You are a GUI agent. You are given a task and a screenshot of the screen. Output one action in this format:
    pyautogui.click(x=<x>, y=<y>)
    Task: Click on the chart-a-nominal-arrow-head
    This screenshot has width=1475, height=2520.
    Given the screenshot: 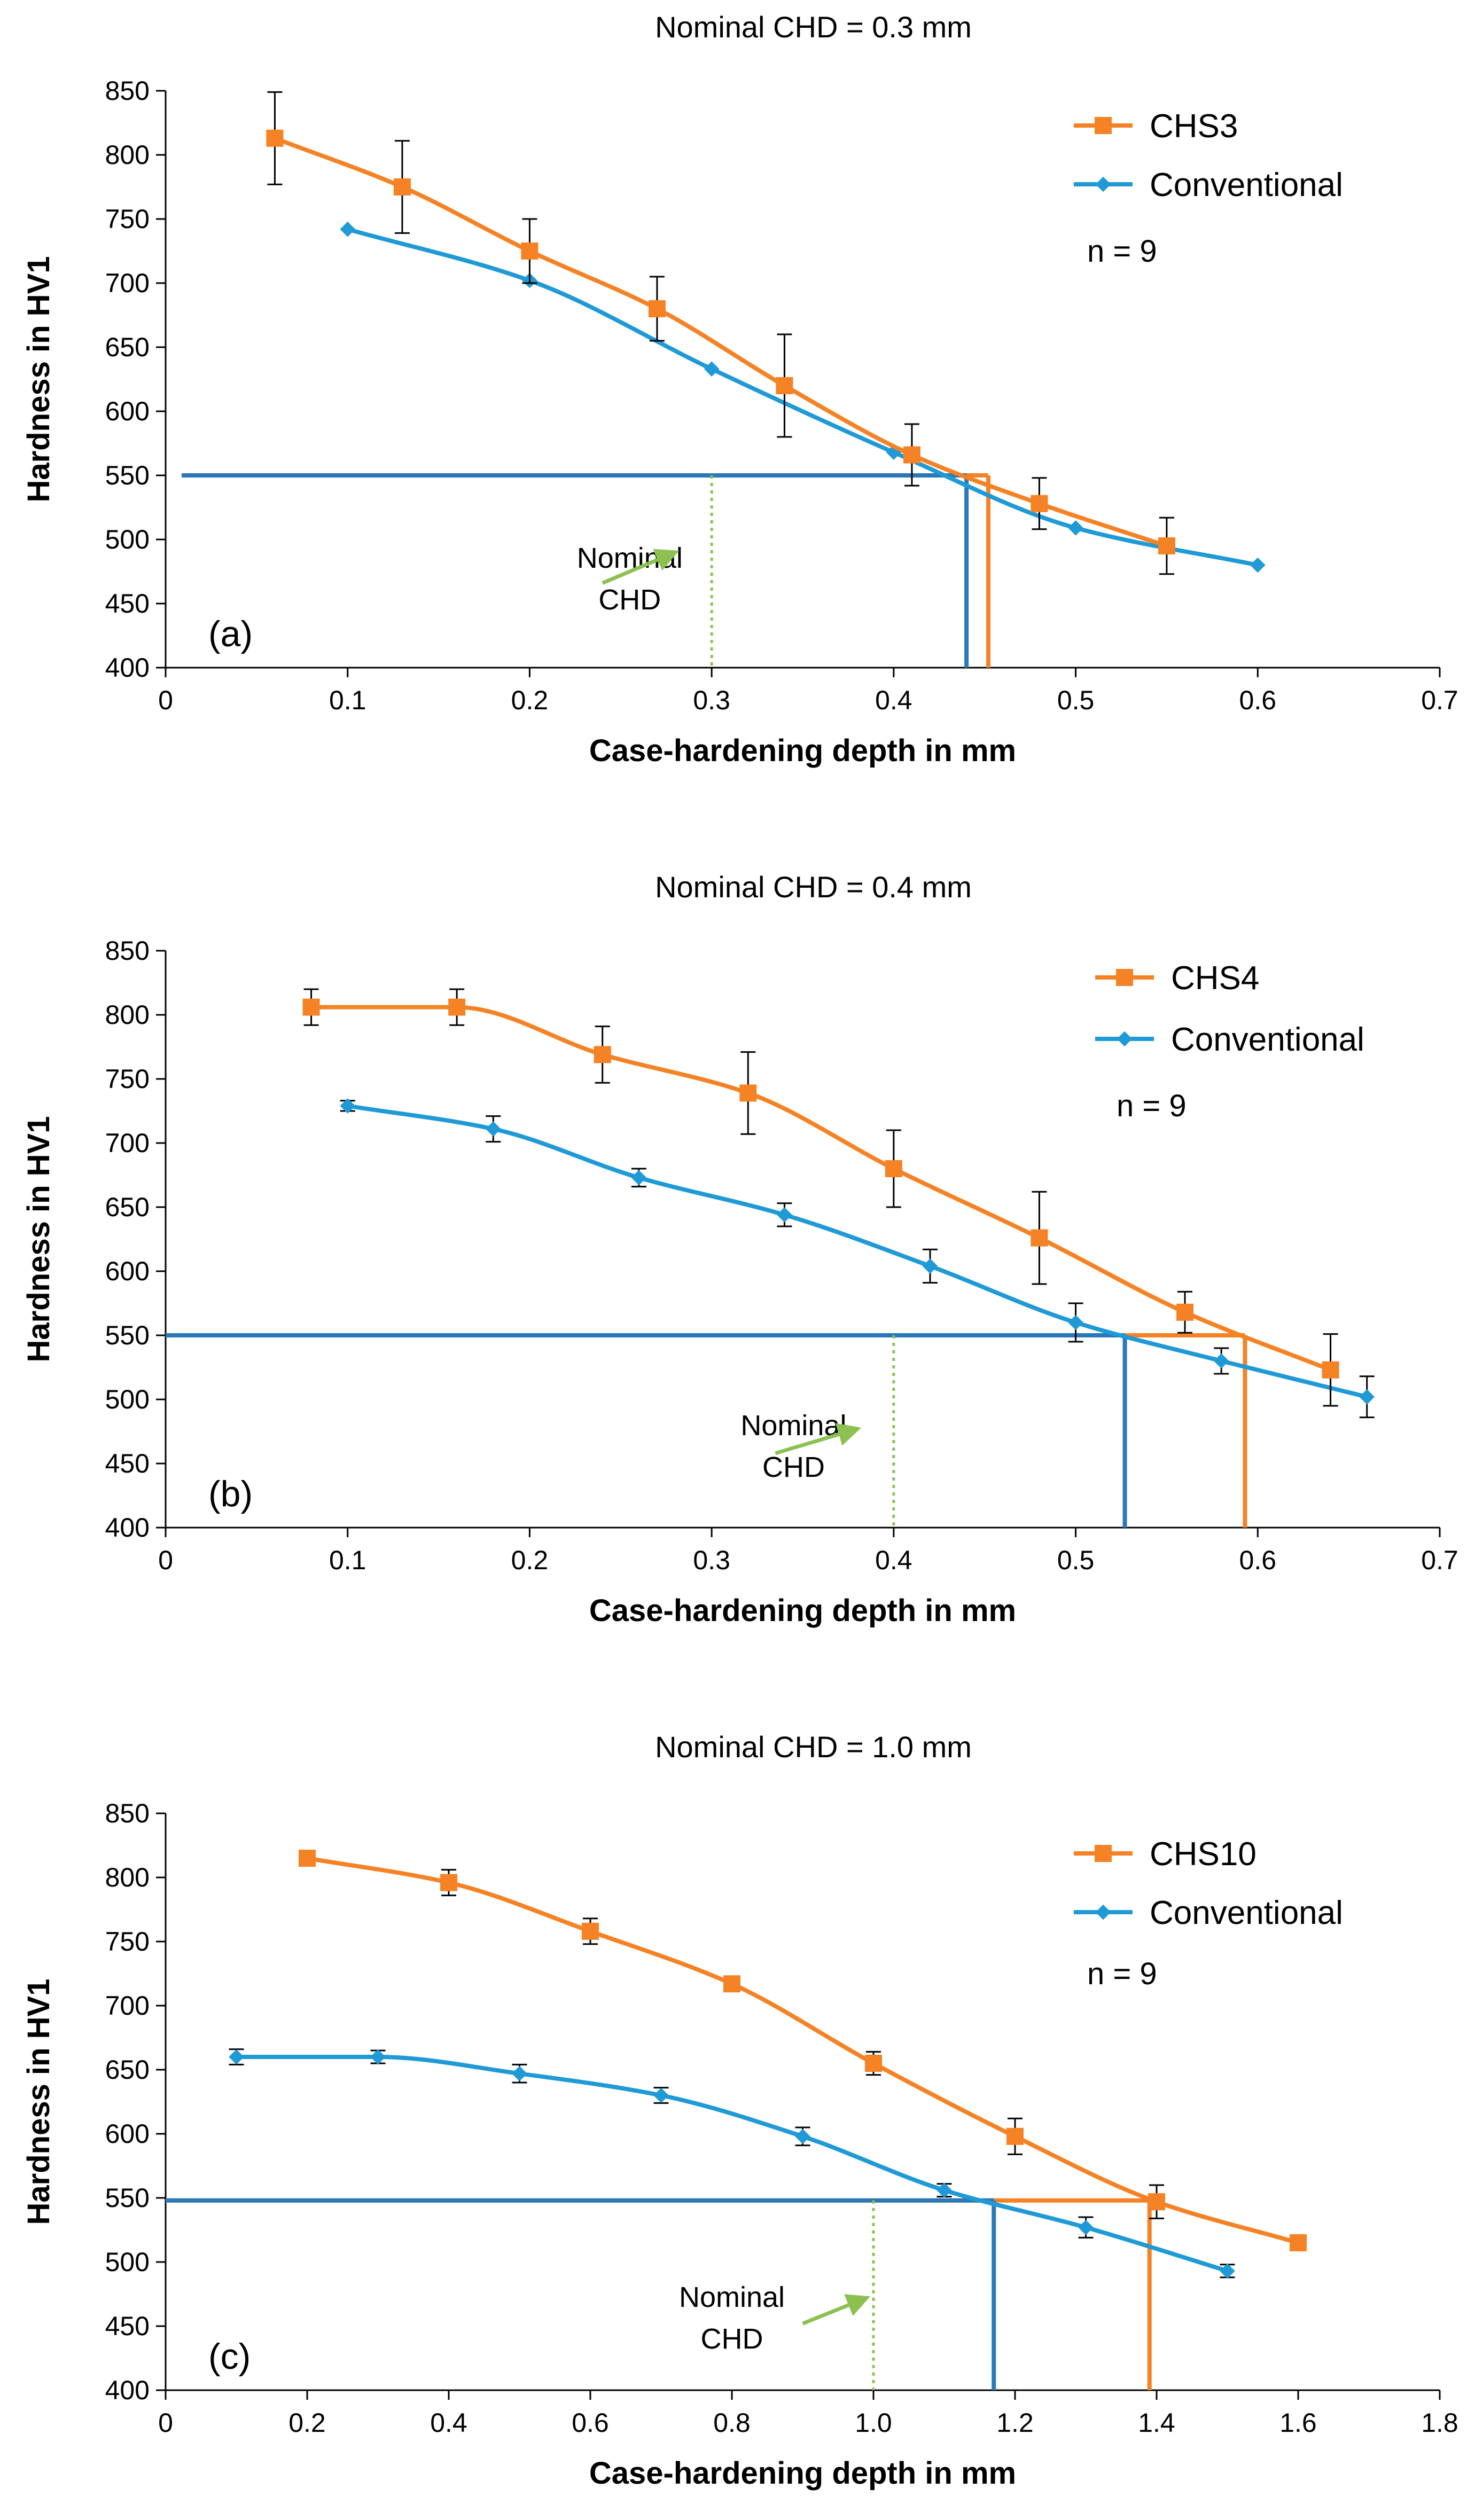 What is the action you would take?
    pyautogui.click(x=666, y=560)
    